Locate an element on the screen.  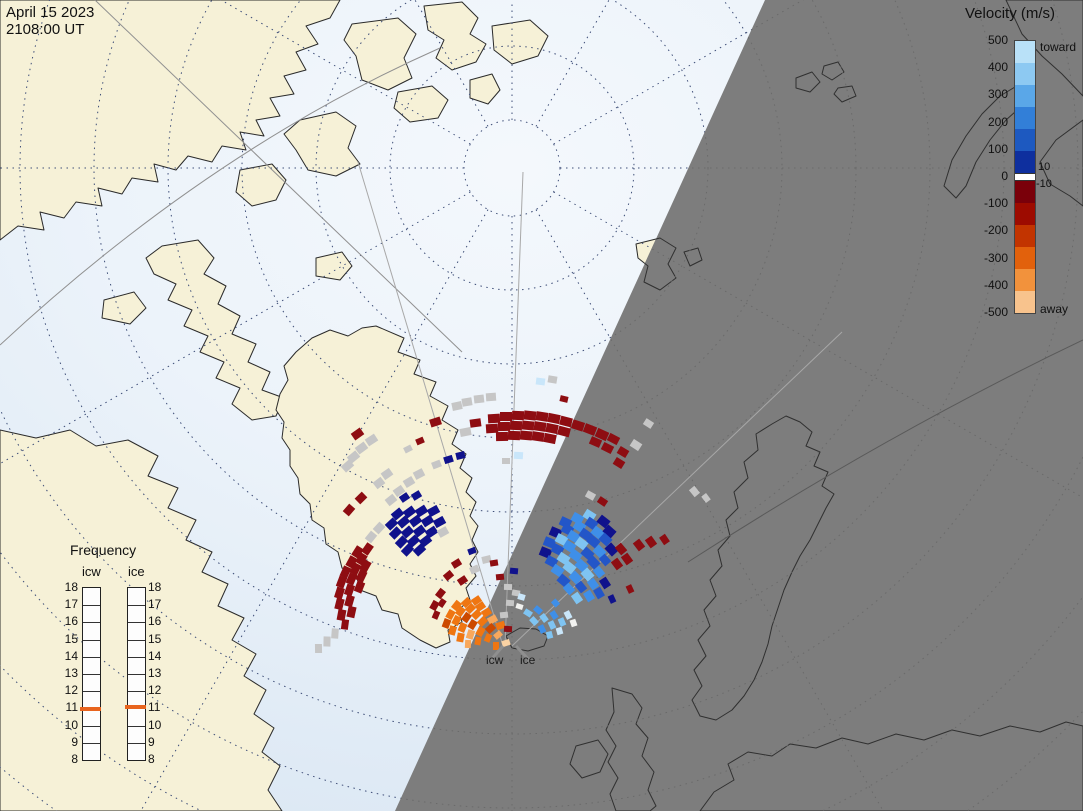
colorbar-toward-label: toward is located at coordinates (1058, 47).